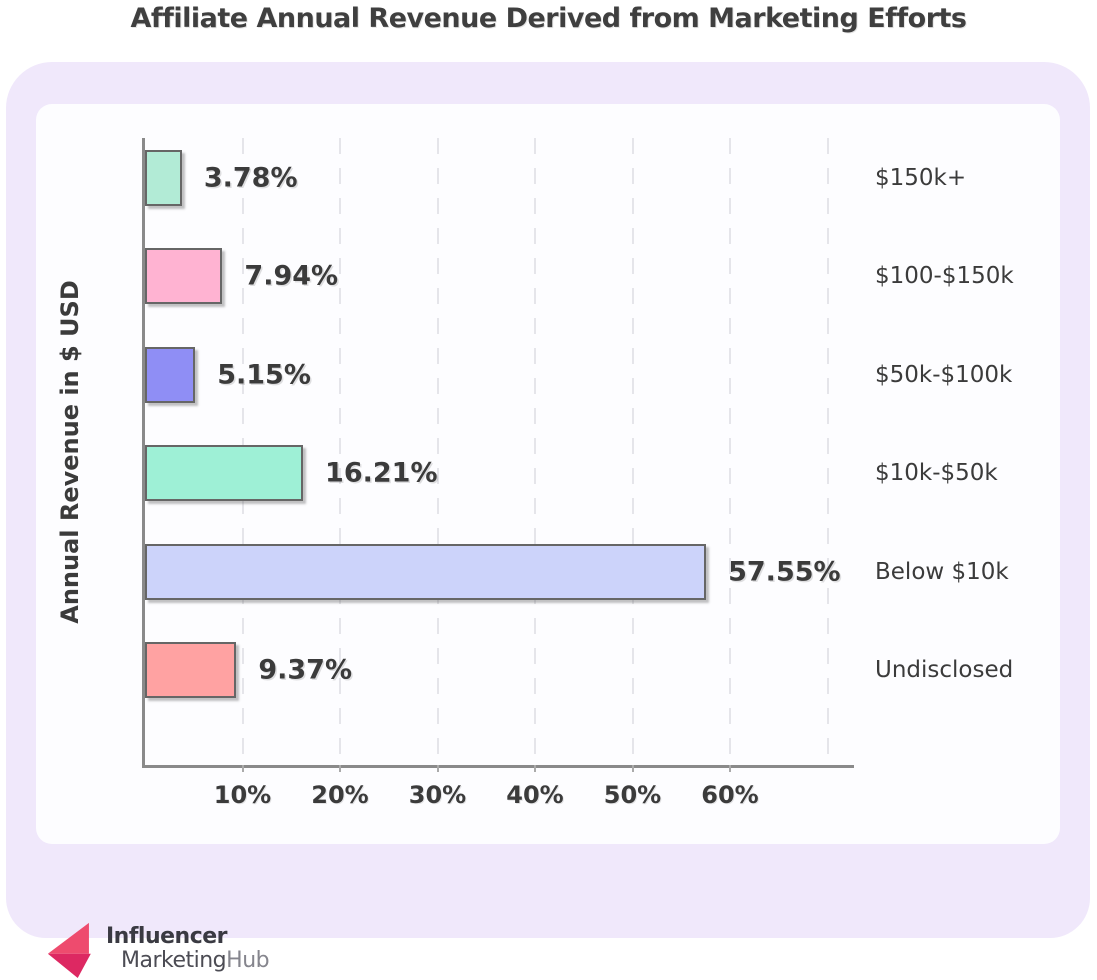 Image resolution: width=1097 pixels, height=980 pixels. Describe the element at coordinates (632, 795) in the screenshot. I see `x-tick-label-50: 50%` at that location.